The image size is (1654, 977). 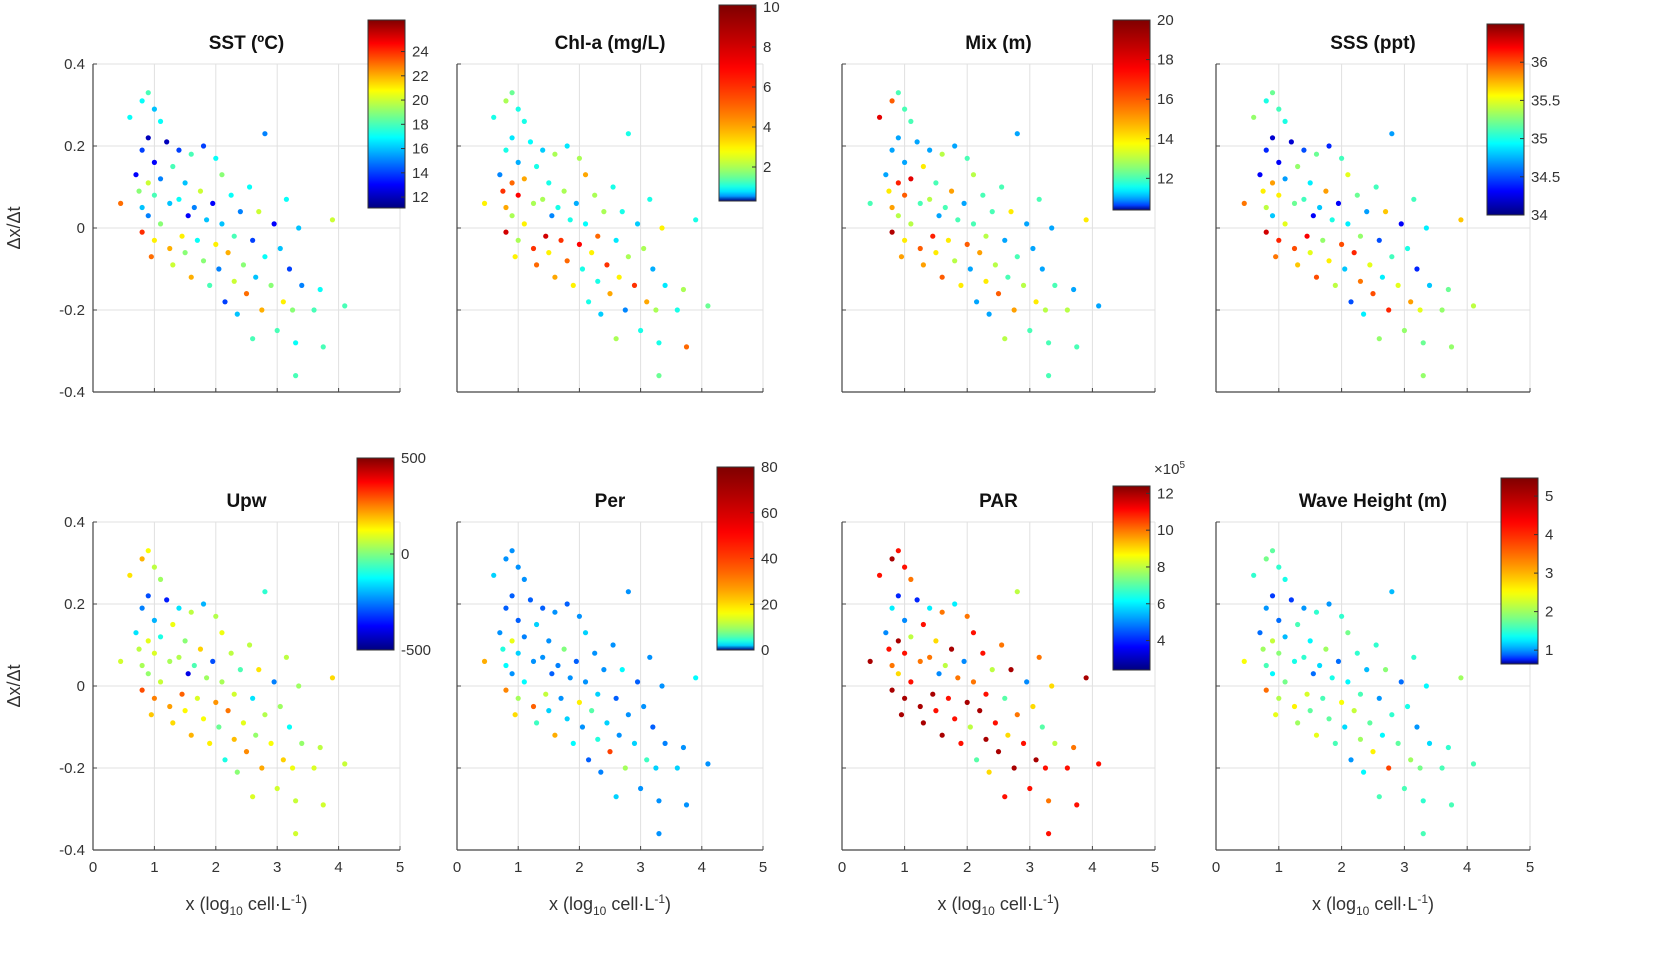 I want to click on y-tick-label: 0.4, so click(x=74, y=64).